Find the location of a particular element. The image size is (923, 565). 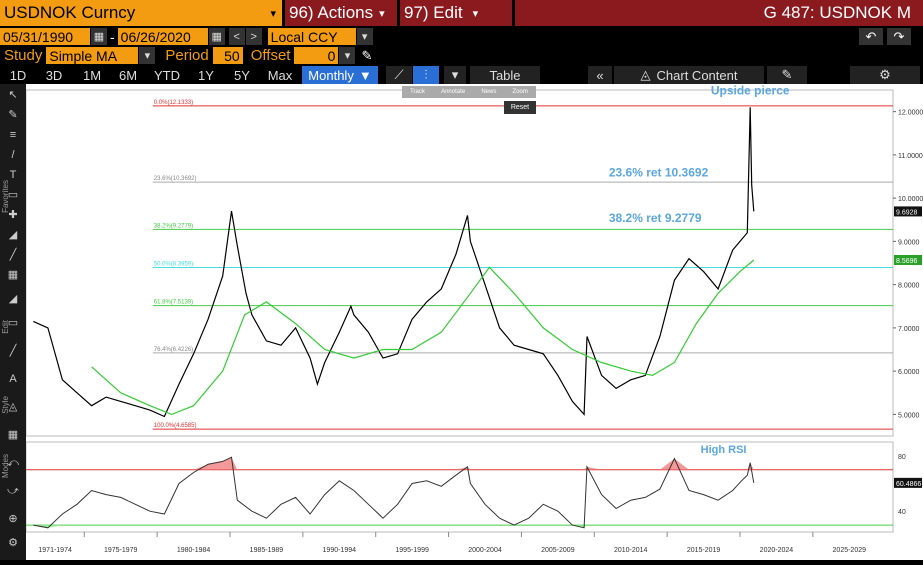

study-select: Simple MA is located at coordinates (92, 55).